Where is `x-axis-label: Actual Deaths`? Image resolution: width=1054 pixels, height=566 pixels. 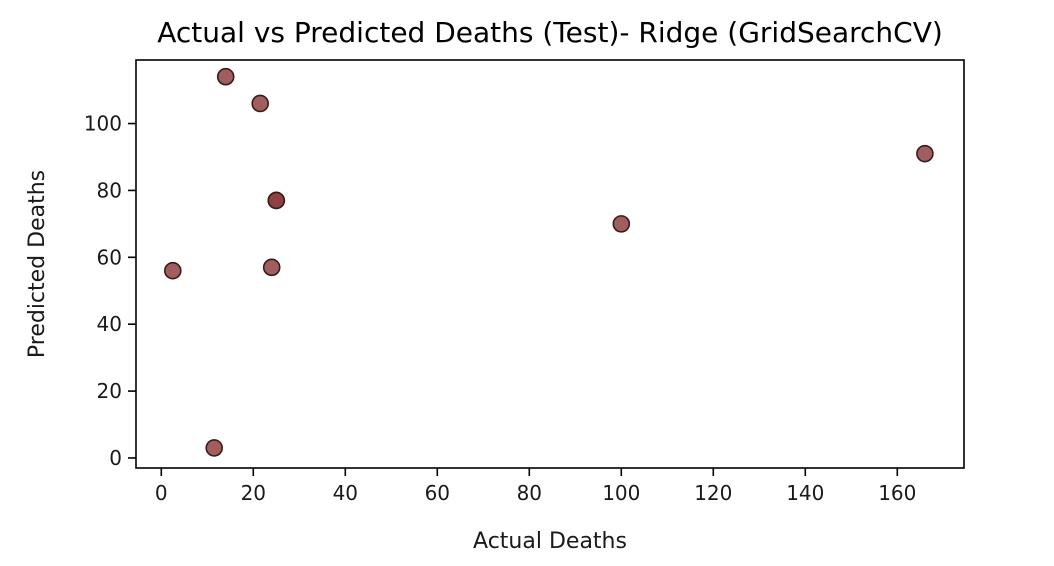 x-axis-label: Actual Deaths is located at coordinates (550, 541).